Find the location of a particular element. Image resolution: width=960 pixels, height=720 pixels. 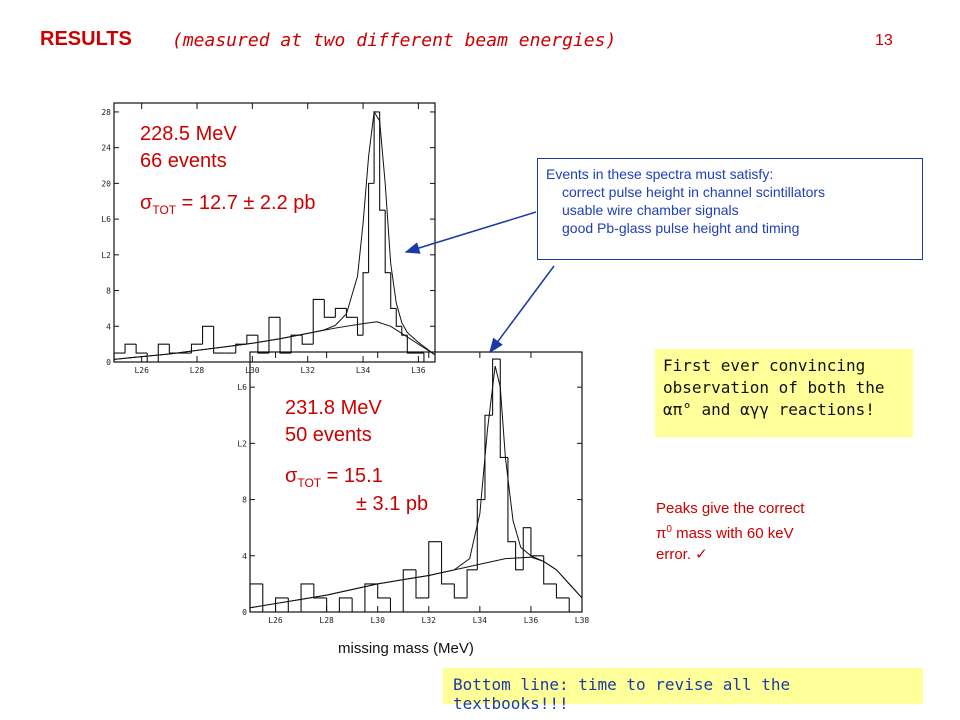

y-tick-label: 28 is located at coordinates (106, 112).